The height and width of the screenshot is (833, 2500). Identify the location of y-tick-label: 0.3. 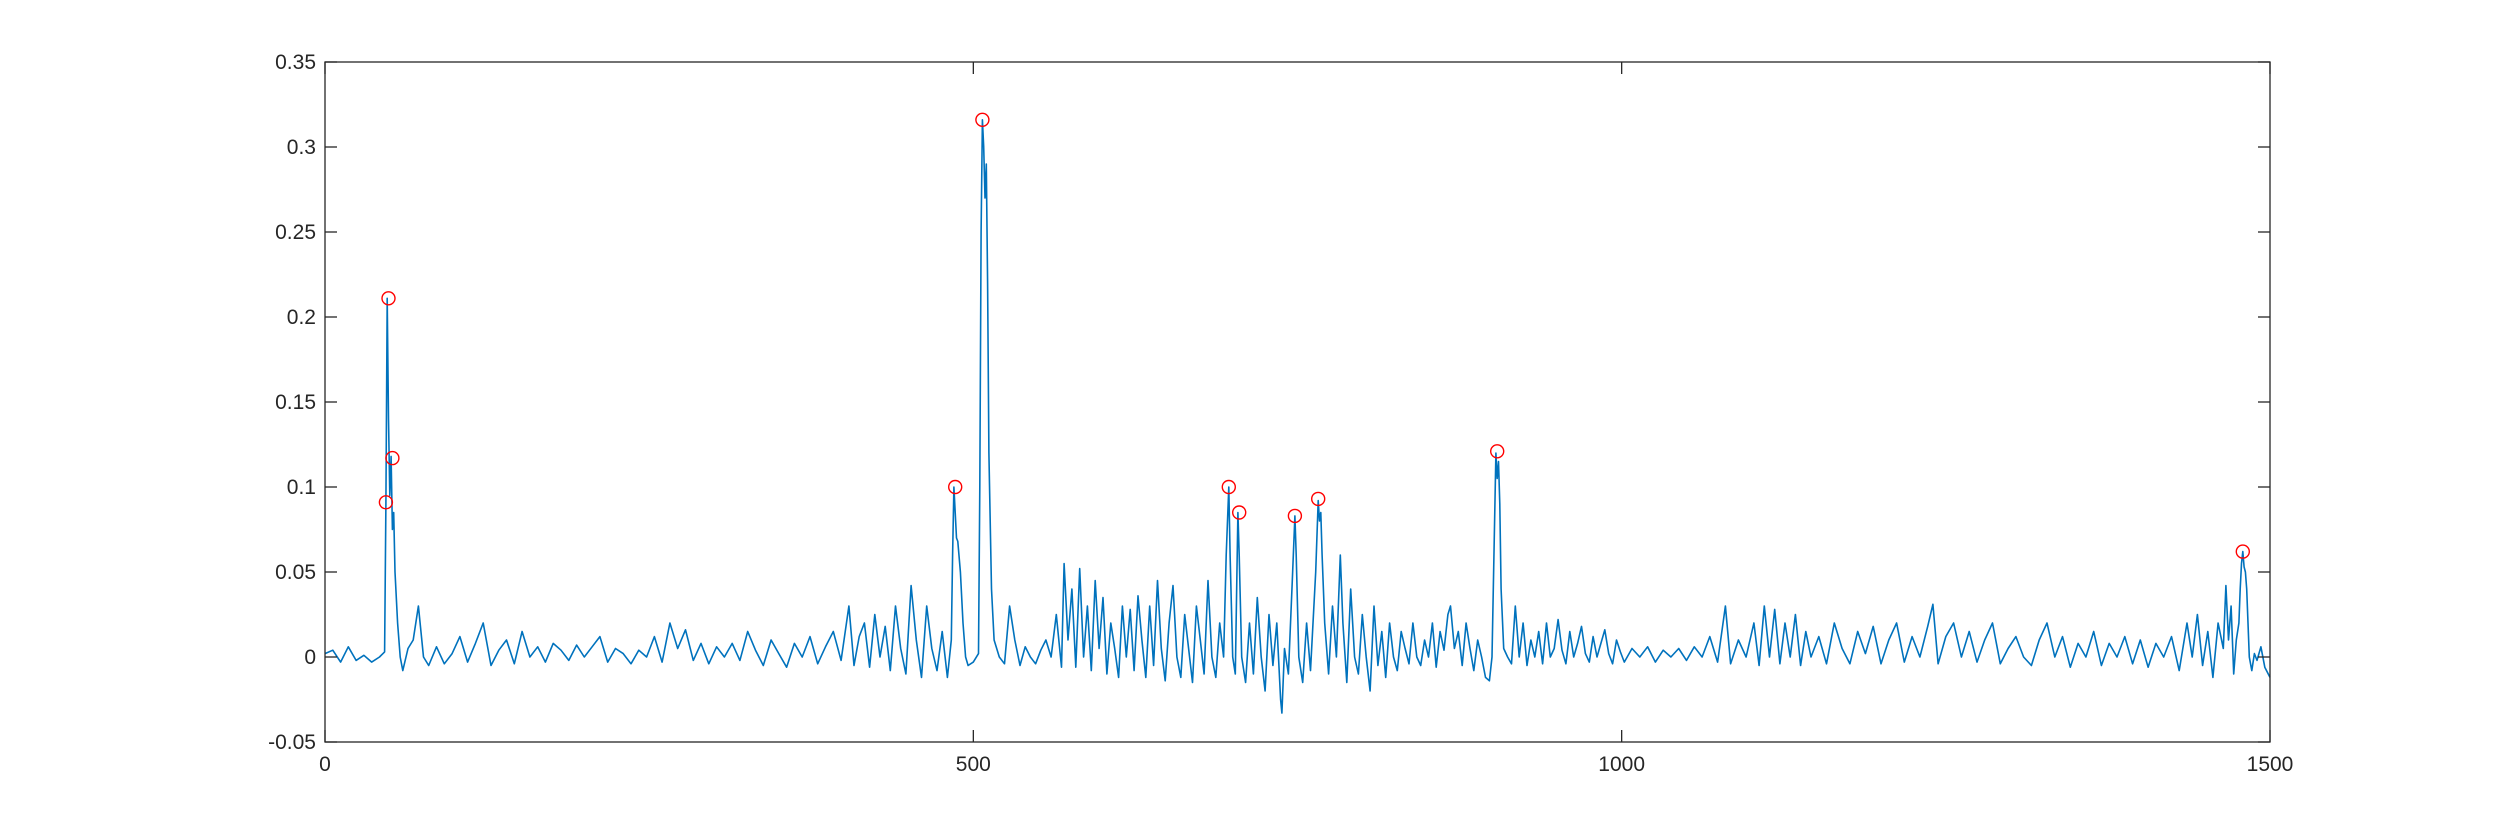
(301, 147).